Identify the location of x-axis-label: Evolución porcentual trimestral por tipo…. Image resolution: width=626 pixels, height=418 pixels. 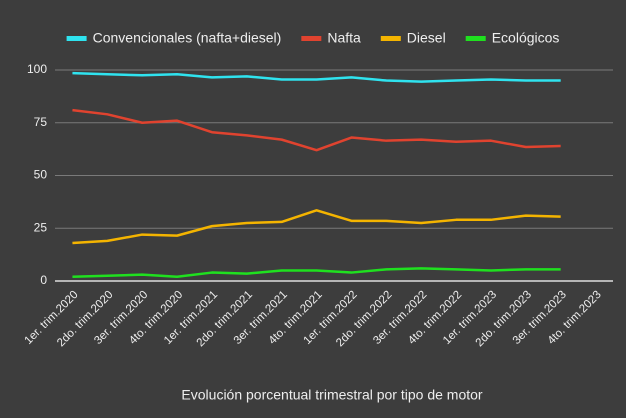
(331, 395).